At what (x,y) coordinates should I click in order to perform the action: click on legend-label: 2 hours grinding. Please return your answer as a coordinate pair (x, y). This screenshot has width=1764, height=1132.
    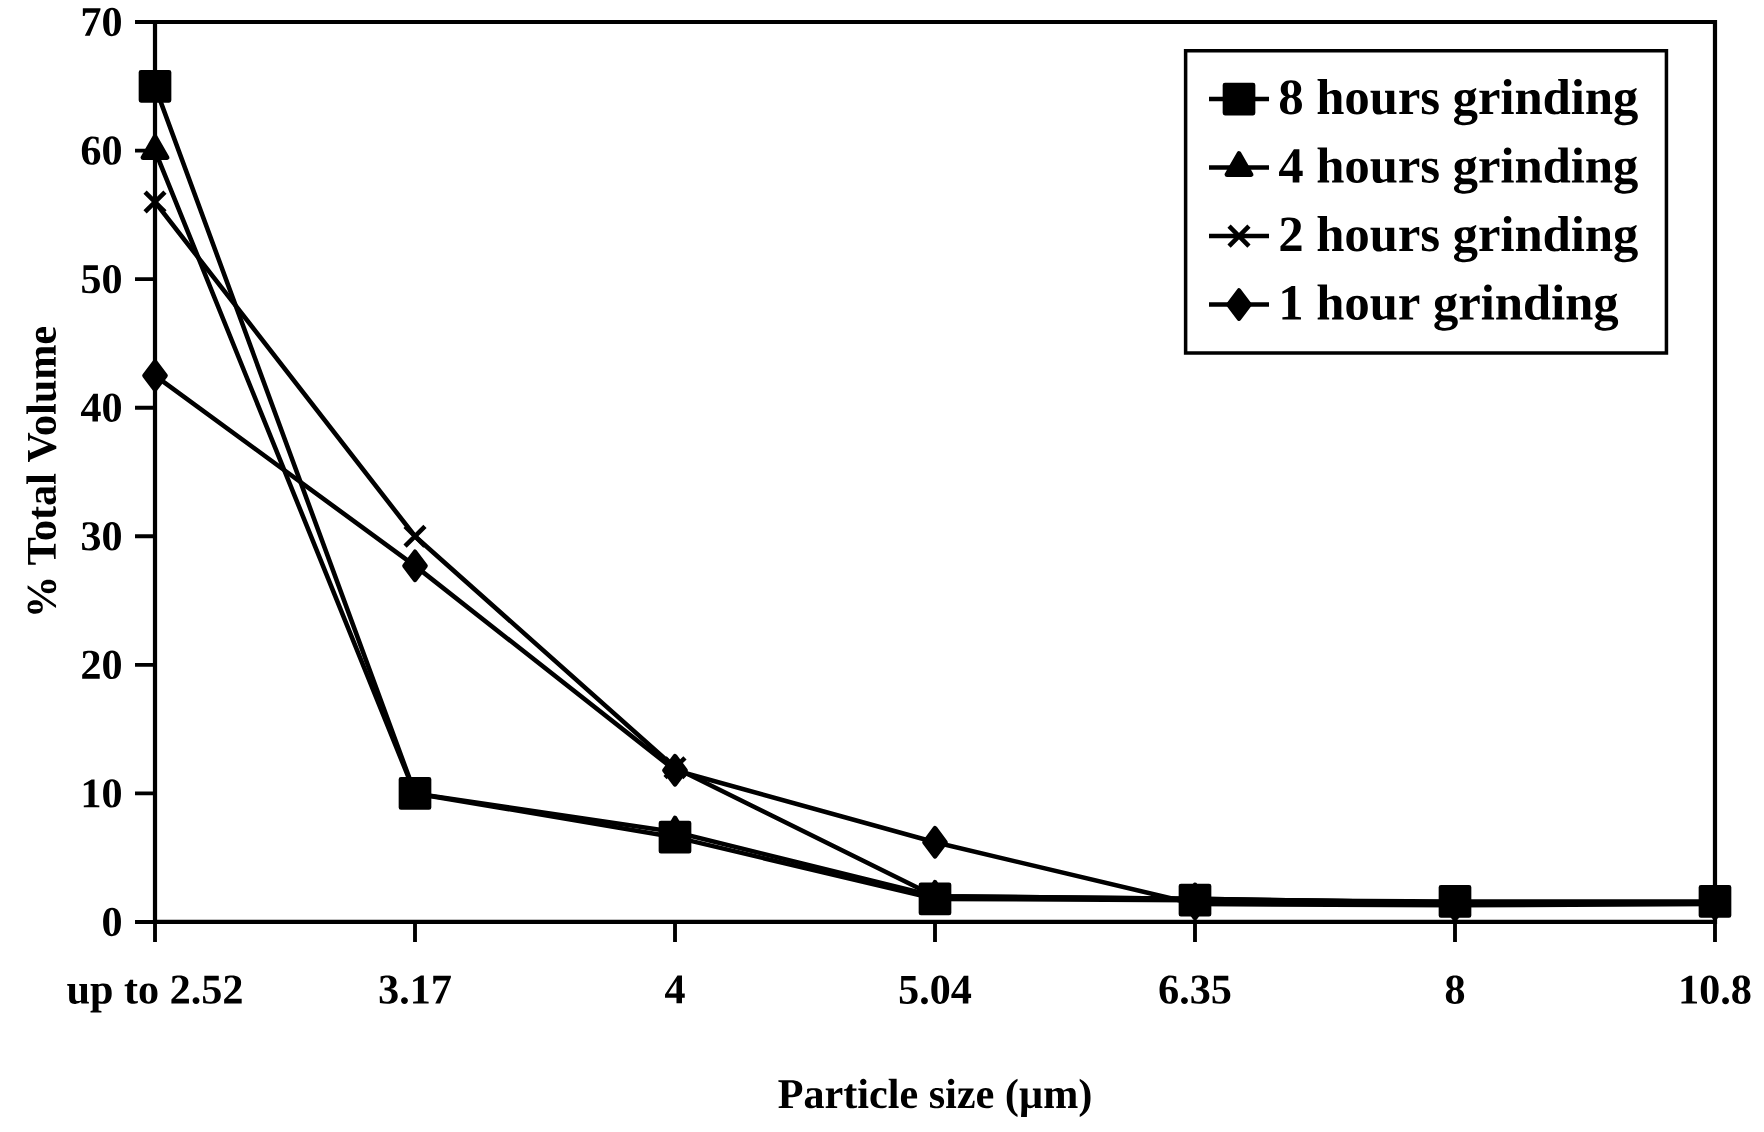
    Looking at the image, I should click on (1459, 239).